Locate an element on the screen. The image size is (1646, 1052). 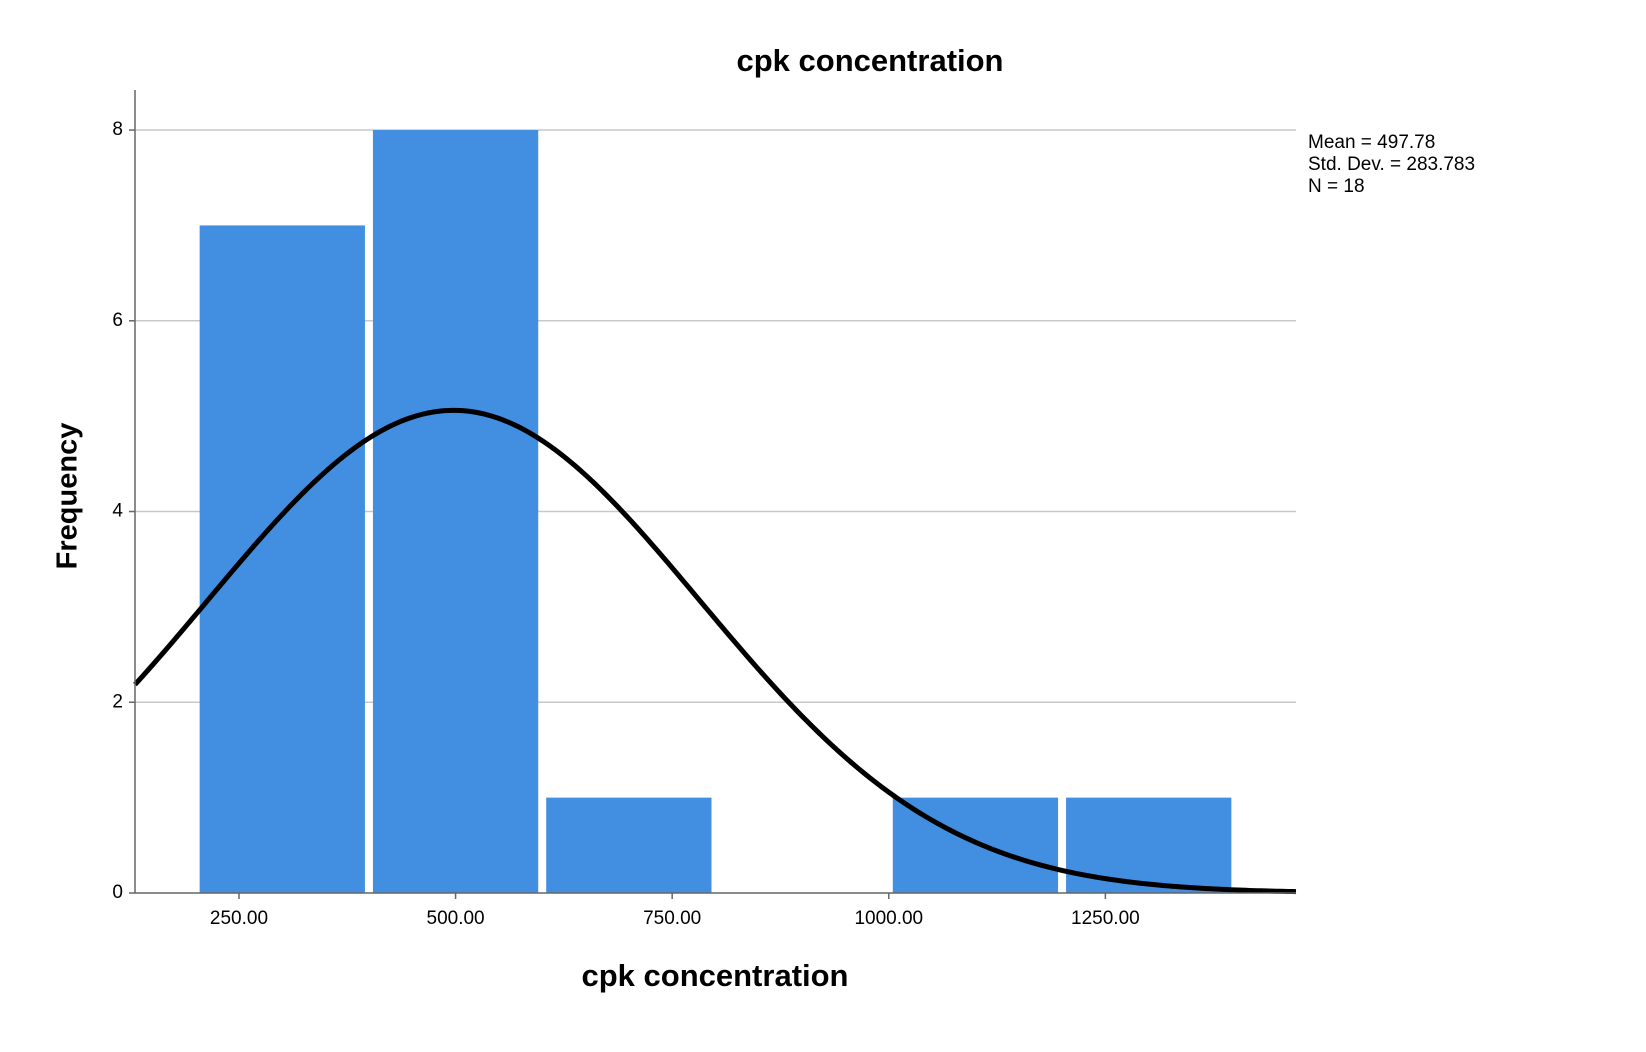
y-tick-label: 6 is located at coordinates (117, 320).